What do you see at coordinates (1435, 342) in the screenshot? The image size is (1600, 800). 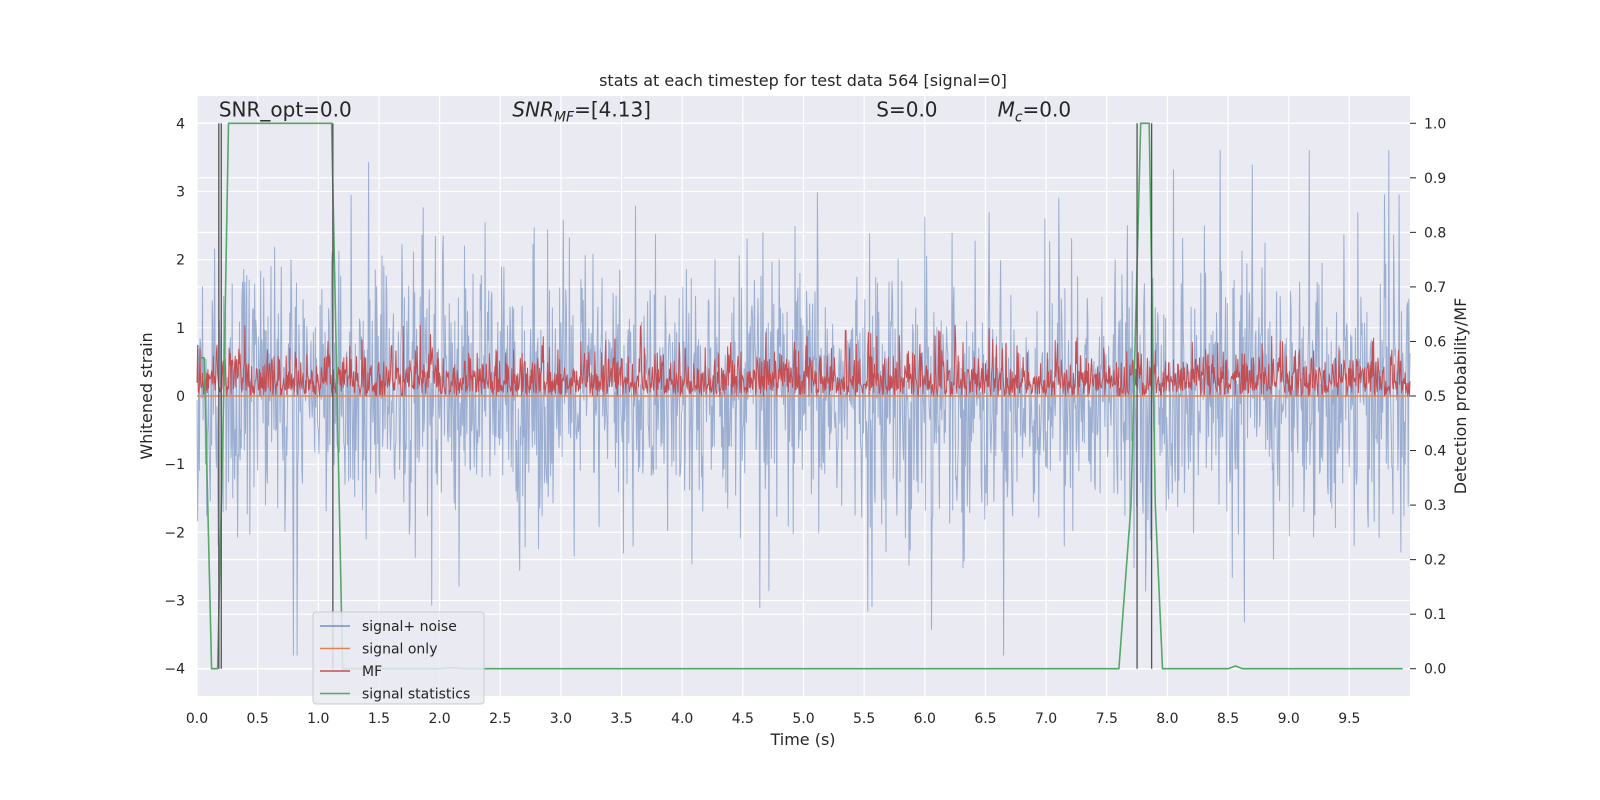 I see `y-tick-label-right: 0.6` at bounding box center [1435, 342].